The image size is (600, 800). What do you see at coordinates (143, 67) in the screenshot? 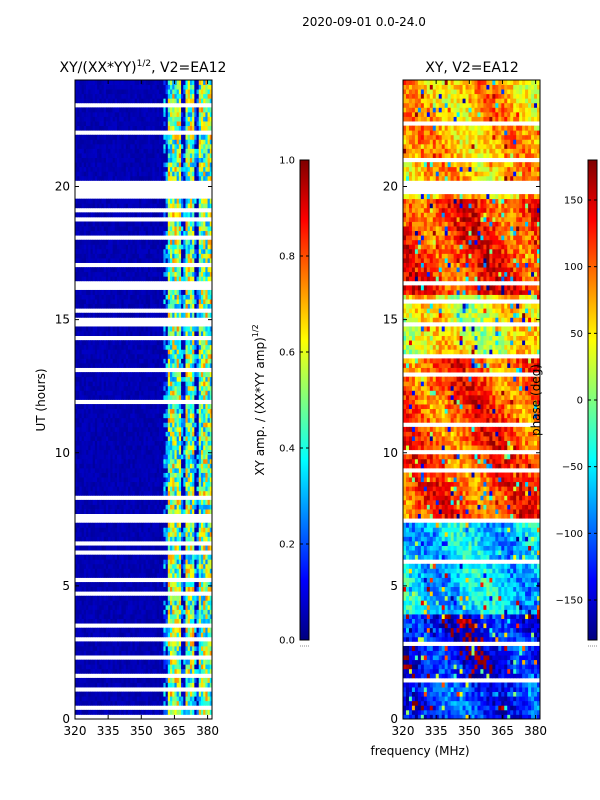
I see `panel-1-title: XY/(XX*YY)1/2, V2=EA12` at bounding box center [143, 67].